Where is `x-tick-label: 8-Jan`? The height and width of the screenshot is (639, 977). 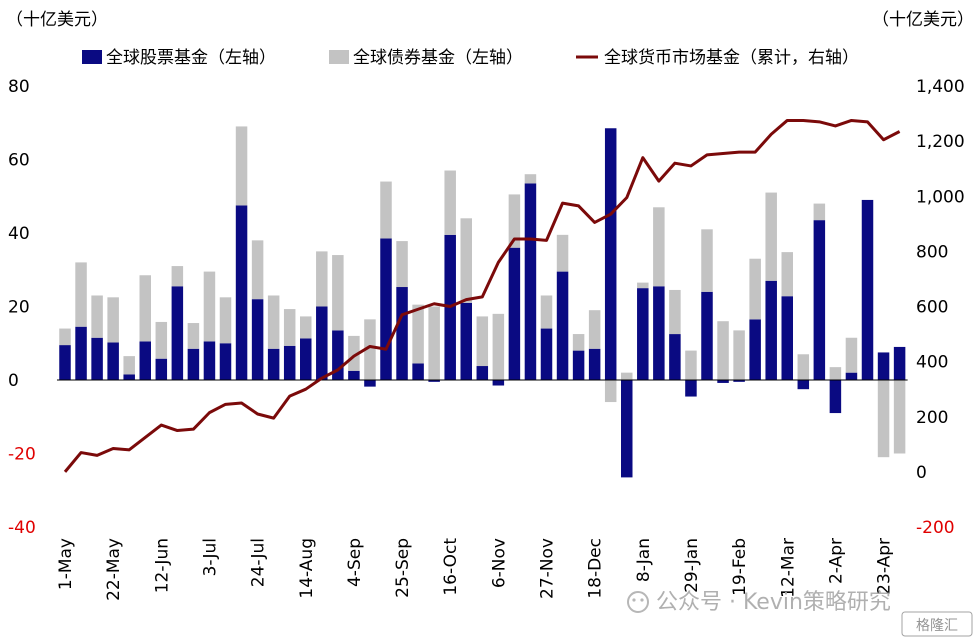 x-tick-label: 8-Jan is located at coordinates (644, 560).